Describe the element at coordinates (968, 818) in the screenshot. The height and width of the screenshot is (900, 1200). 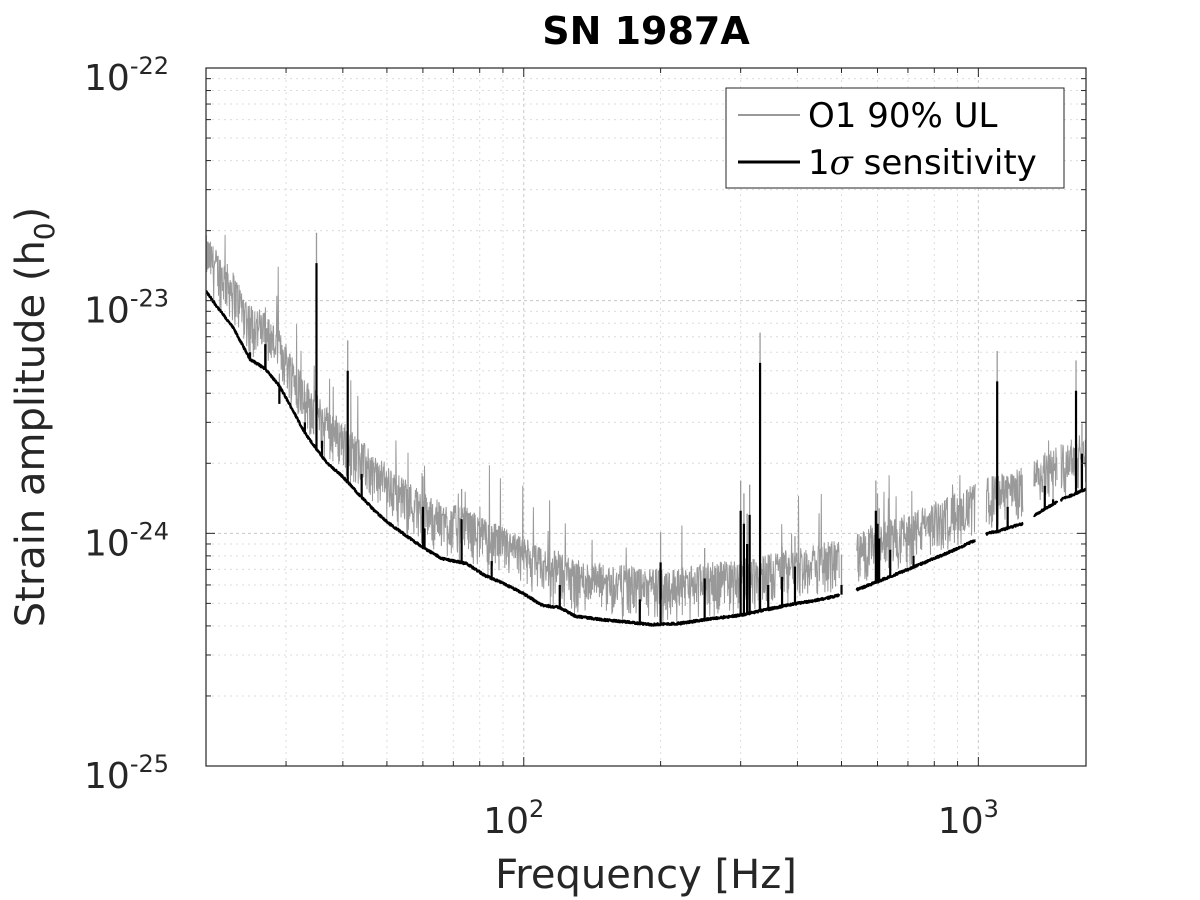
I see `x-tick-label: 10³` at that location.